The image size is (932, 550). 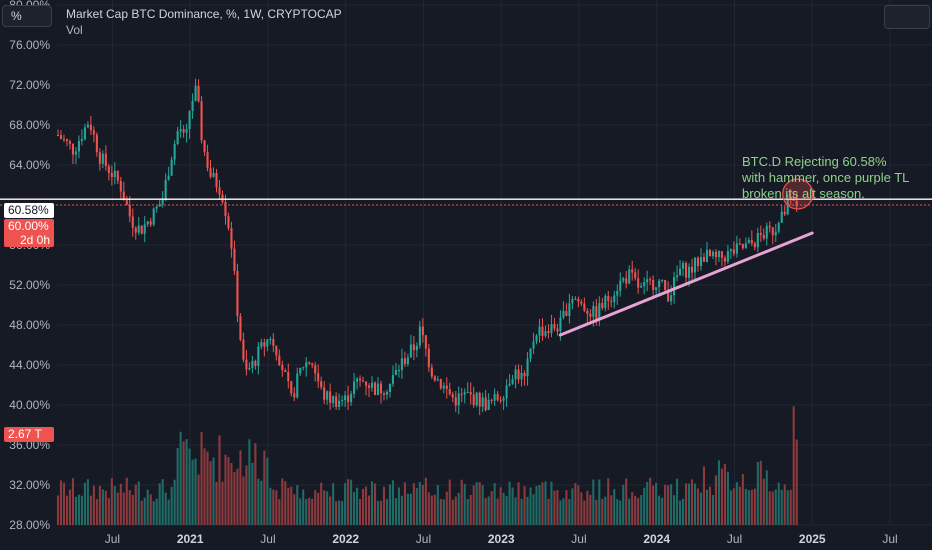 What do you see at coordinates (27, 16) in the screenshot?
I see `percent-scale-button: %` at bounding box center [27, 16].